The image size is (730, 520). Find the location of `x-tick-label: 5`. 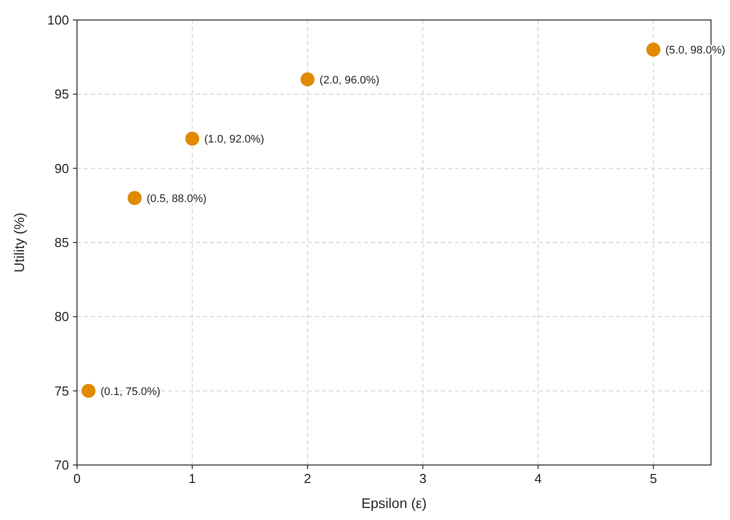

x-tick-label: 5 is located at coordinates (653, 478).